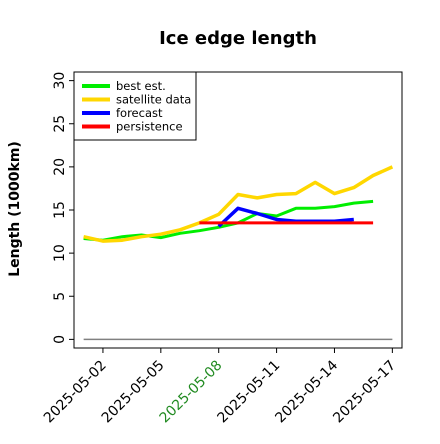 The height and width of the screenshot is (444, 440). What do you see at coordinates (238, 38) in the screenshot?
I see `chart-title: Ice edge length` at bounding box center [238, 38].